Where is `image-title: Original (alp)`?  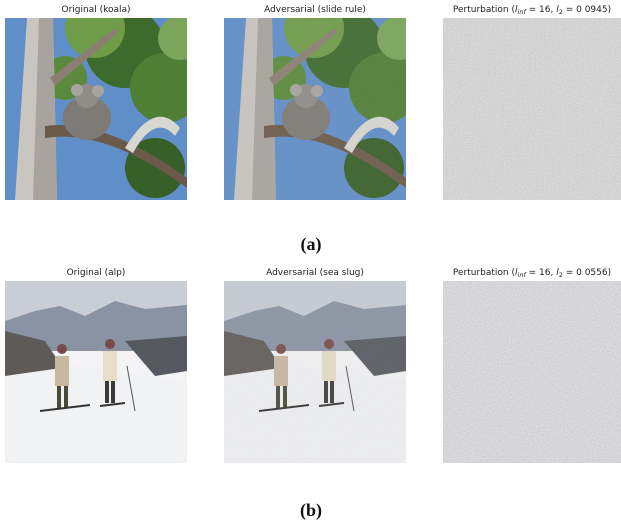
image-title: Original (alp) is located at coordinates (96, 273).